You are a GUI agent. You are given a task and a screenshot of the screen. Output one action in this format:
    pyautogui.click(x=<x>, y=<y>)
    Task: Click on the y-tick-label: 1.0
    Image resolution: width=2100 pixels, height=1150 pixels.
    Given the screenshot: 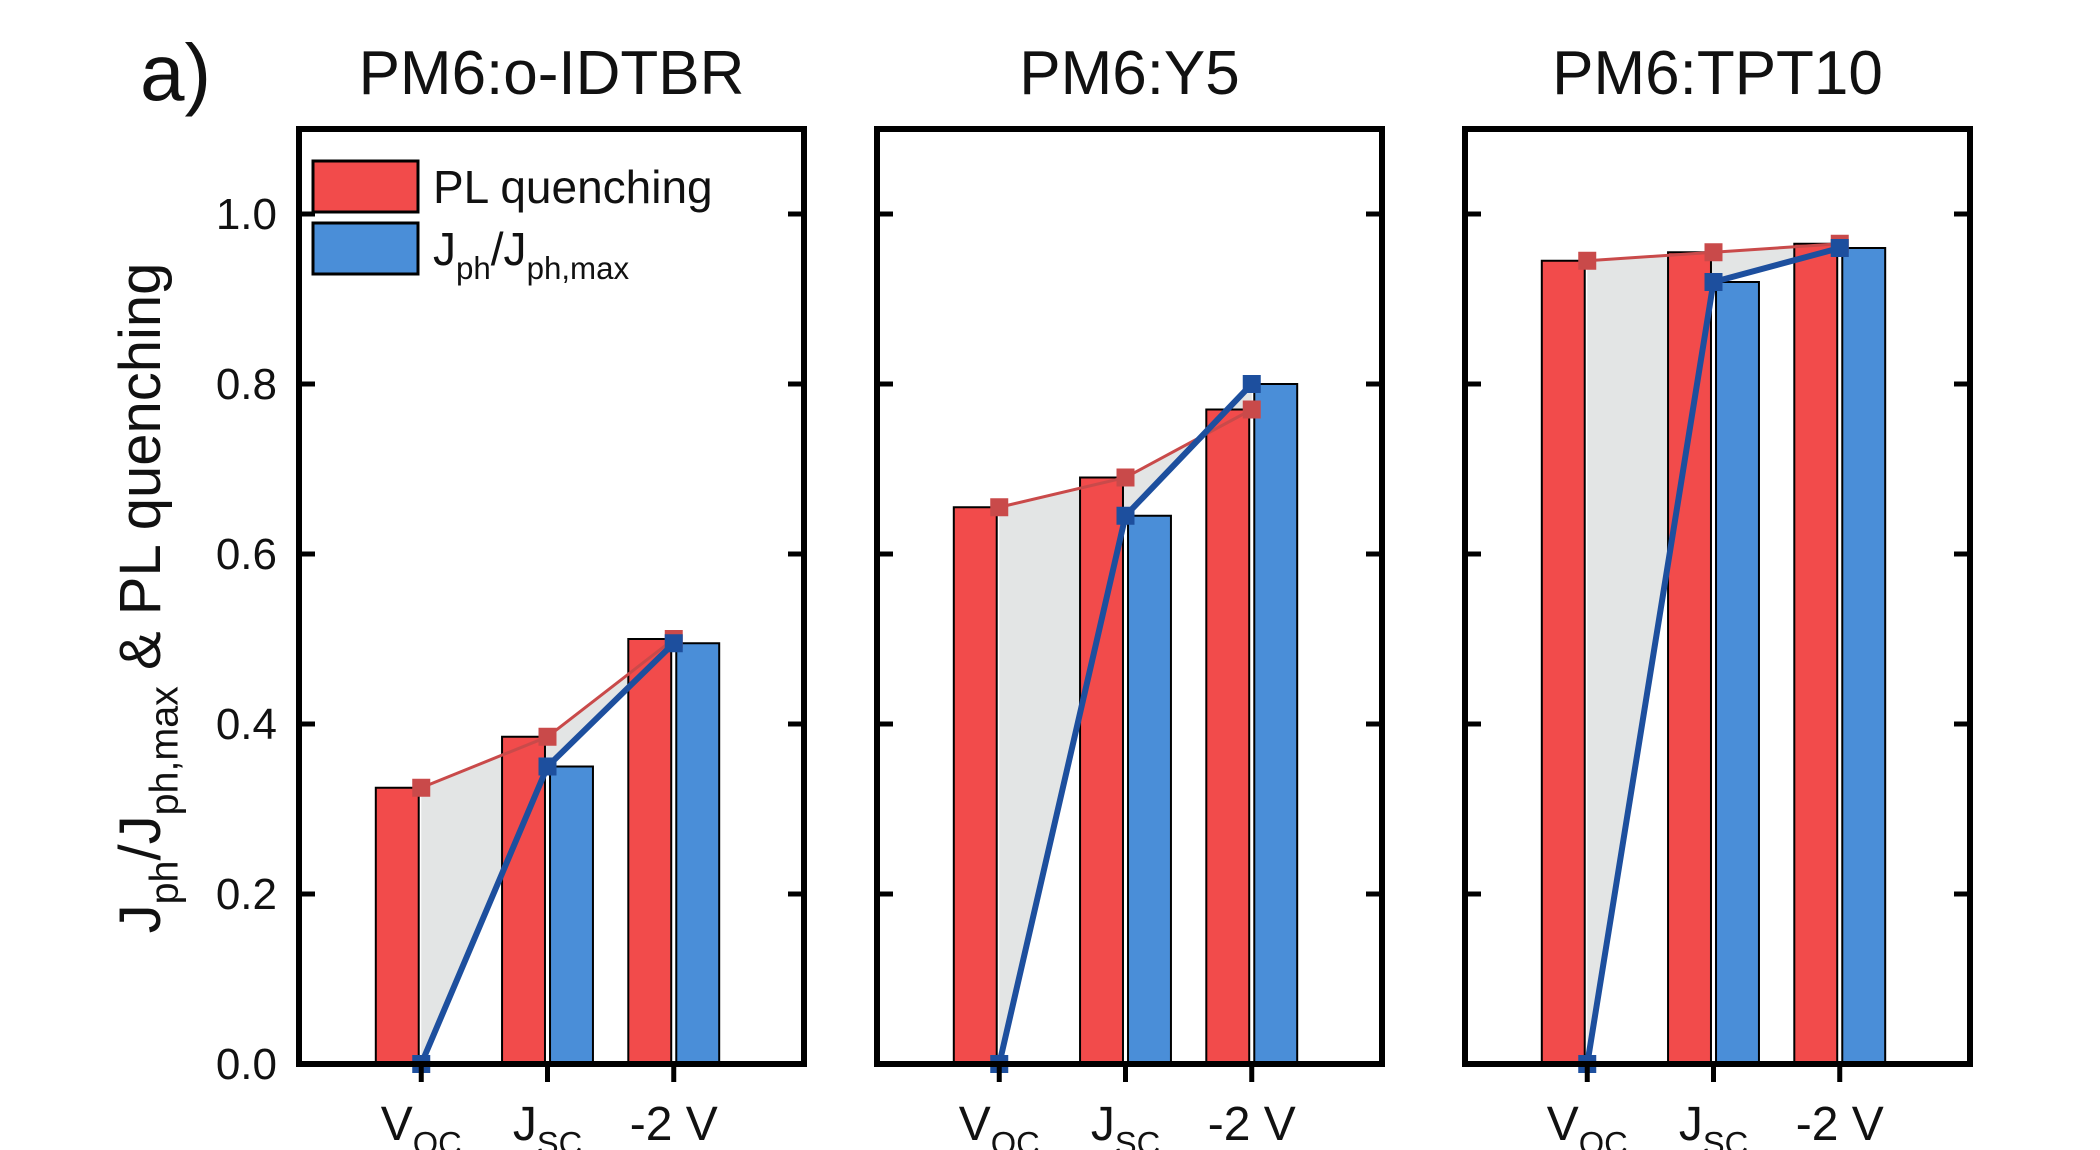 What is the action you would take?
    pyautogui.click(x=246, y=214)
    